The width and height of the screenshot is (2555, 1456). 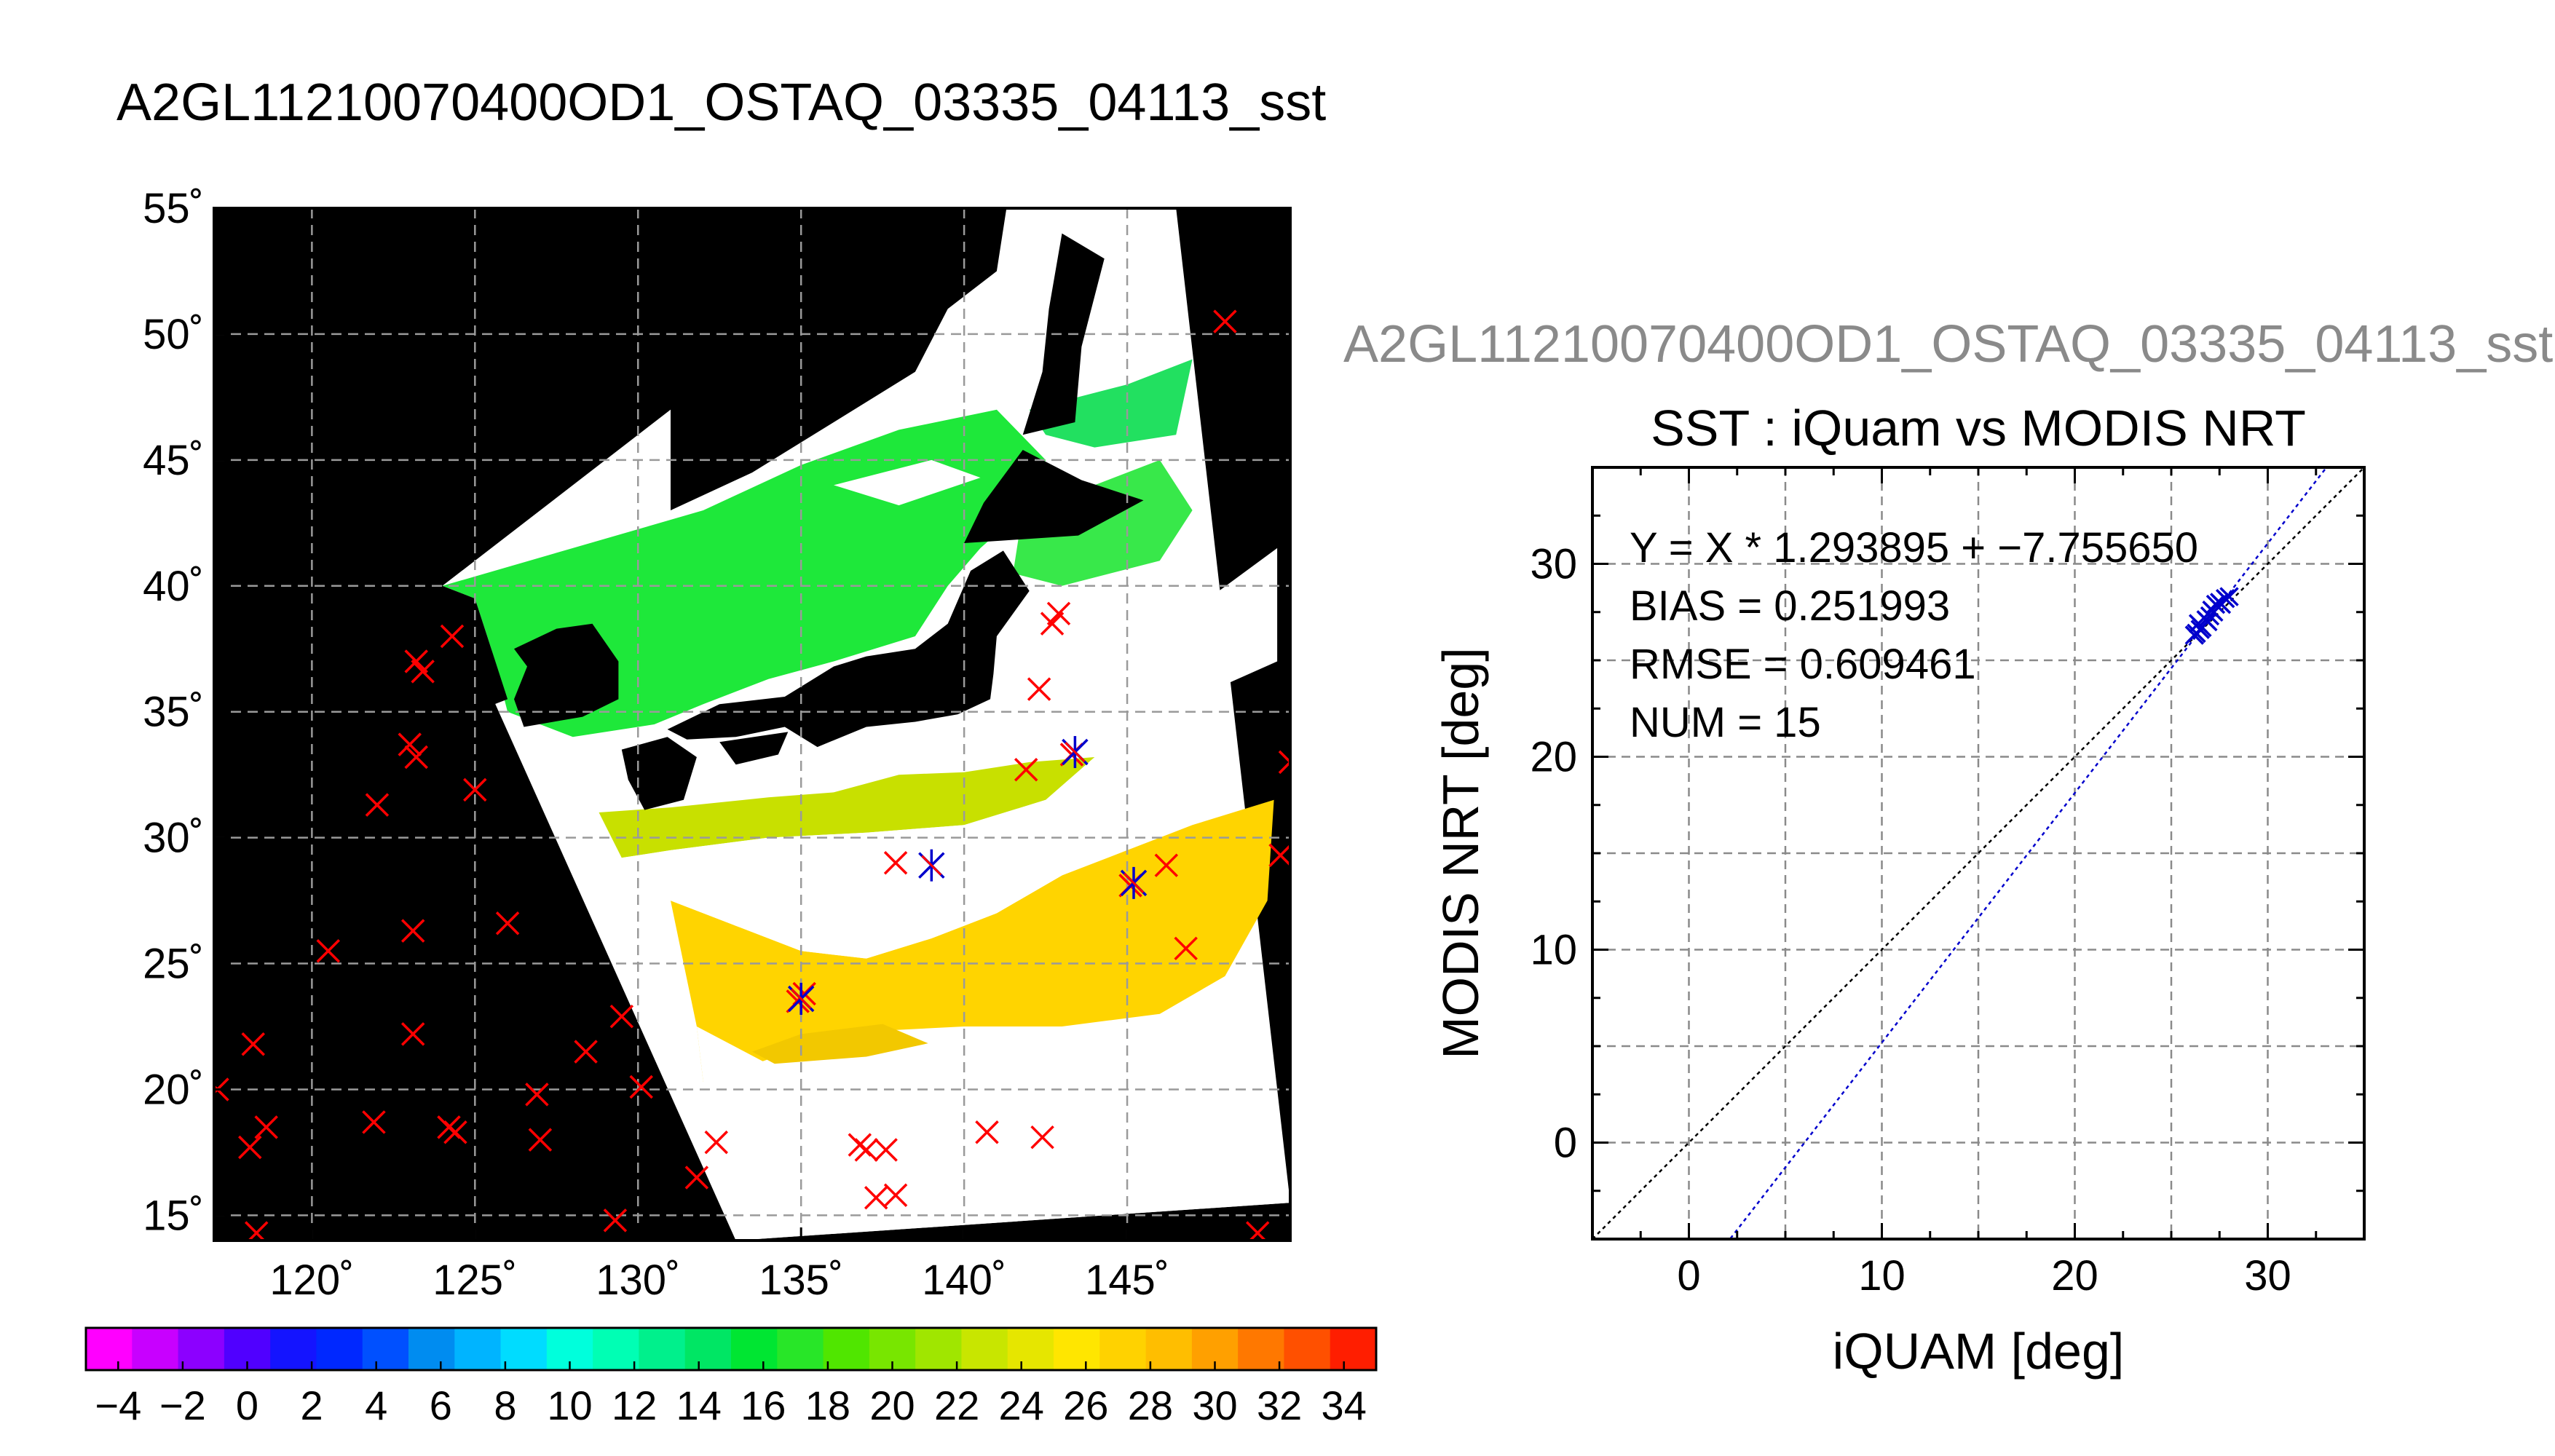 What do you see at coordinates (1279, 1405) in the screenshot?
I see `colorbar-tick-label: 32` at bounding box center [1279, 1405].